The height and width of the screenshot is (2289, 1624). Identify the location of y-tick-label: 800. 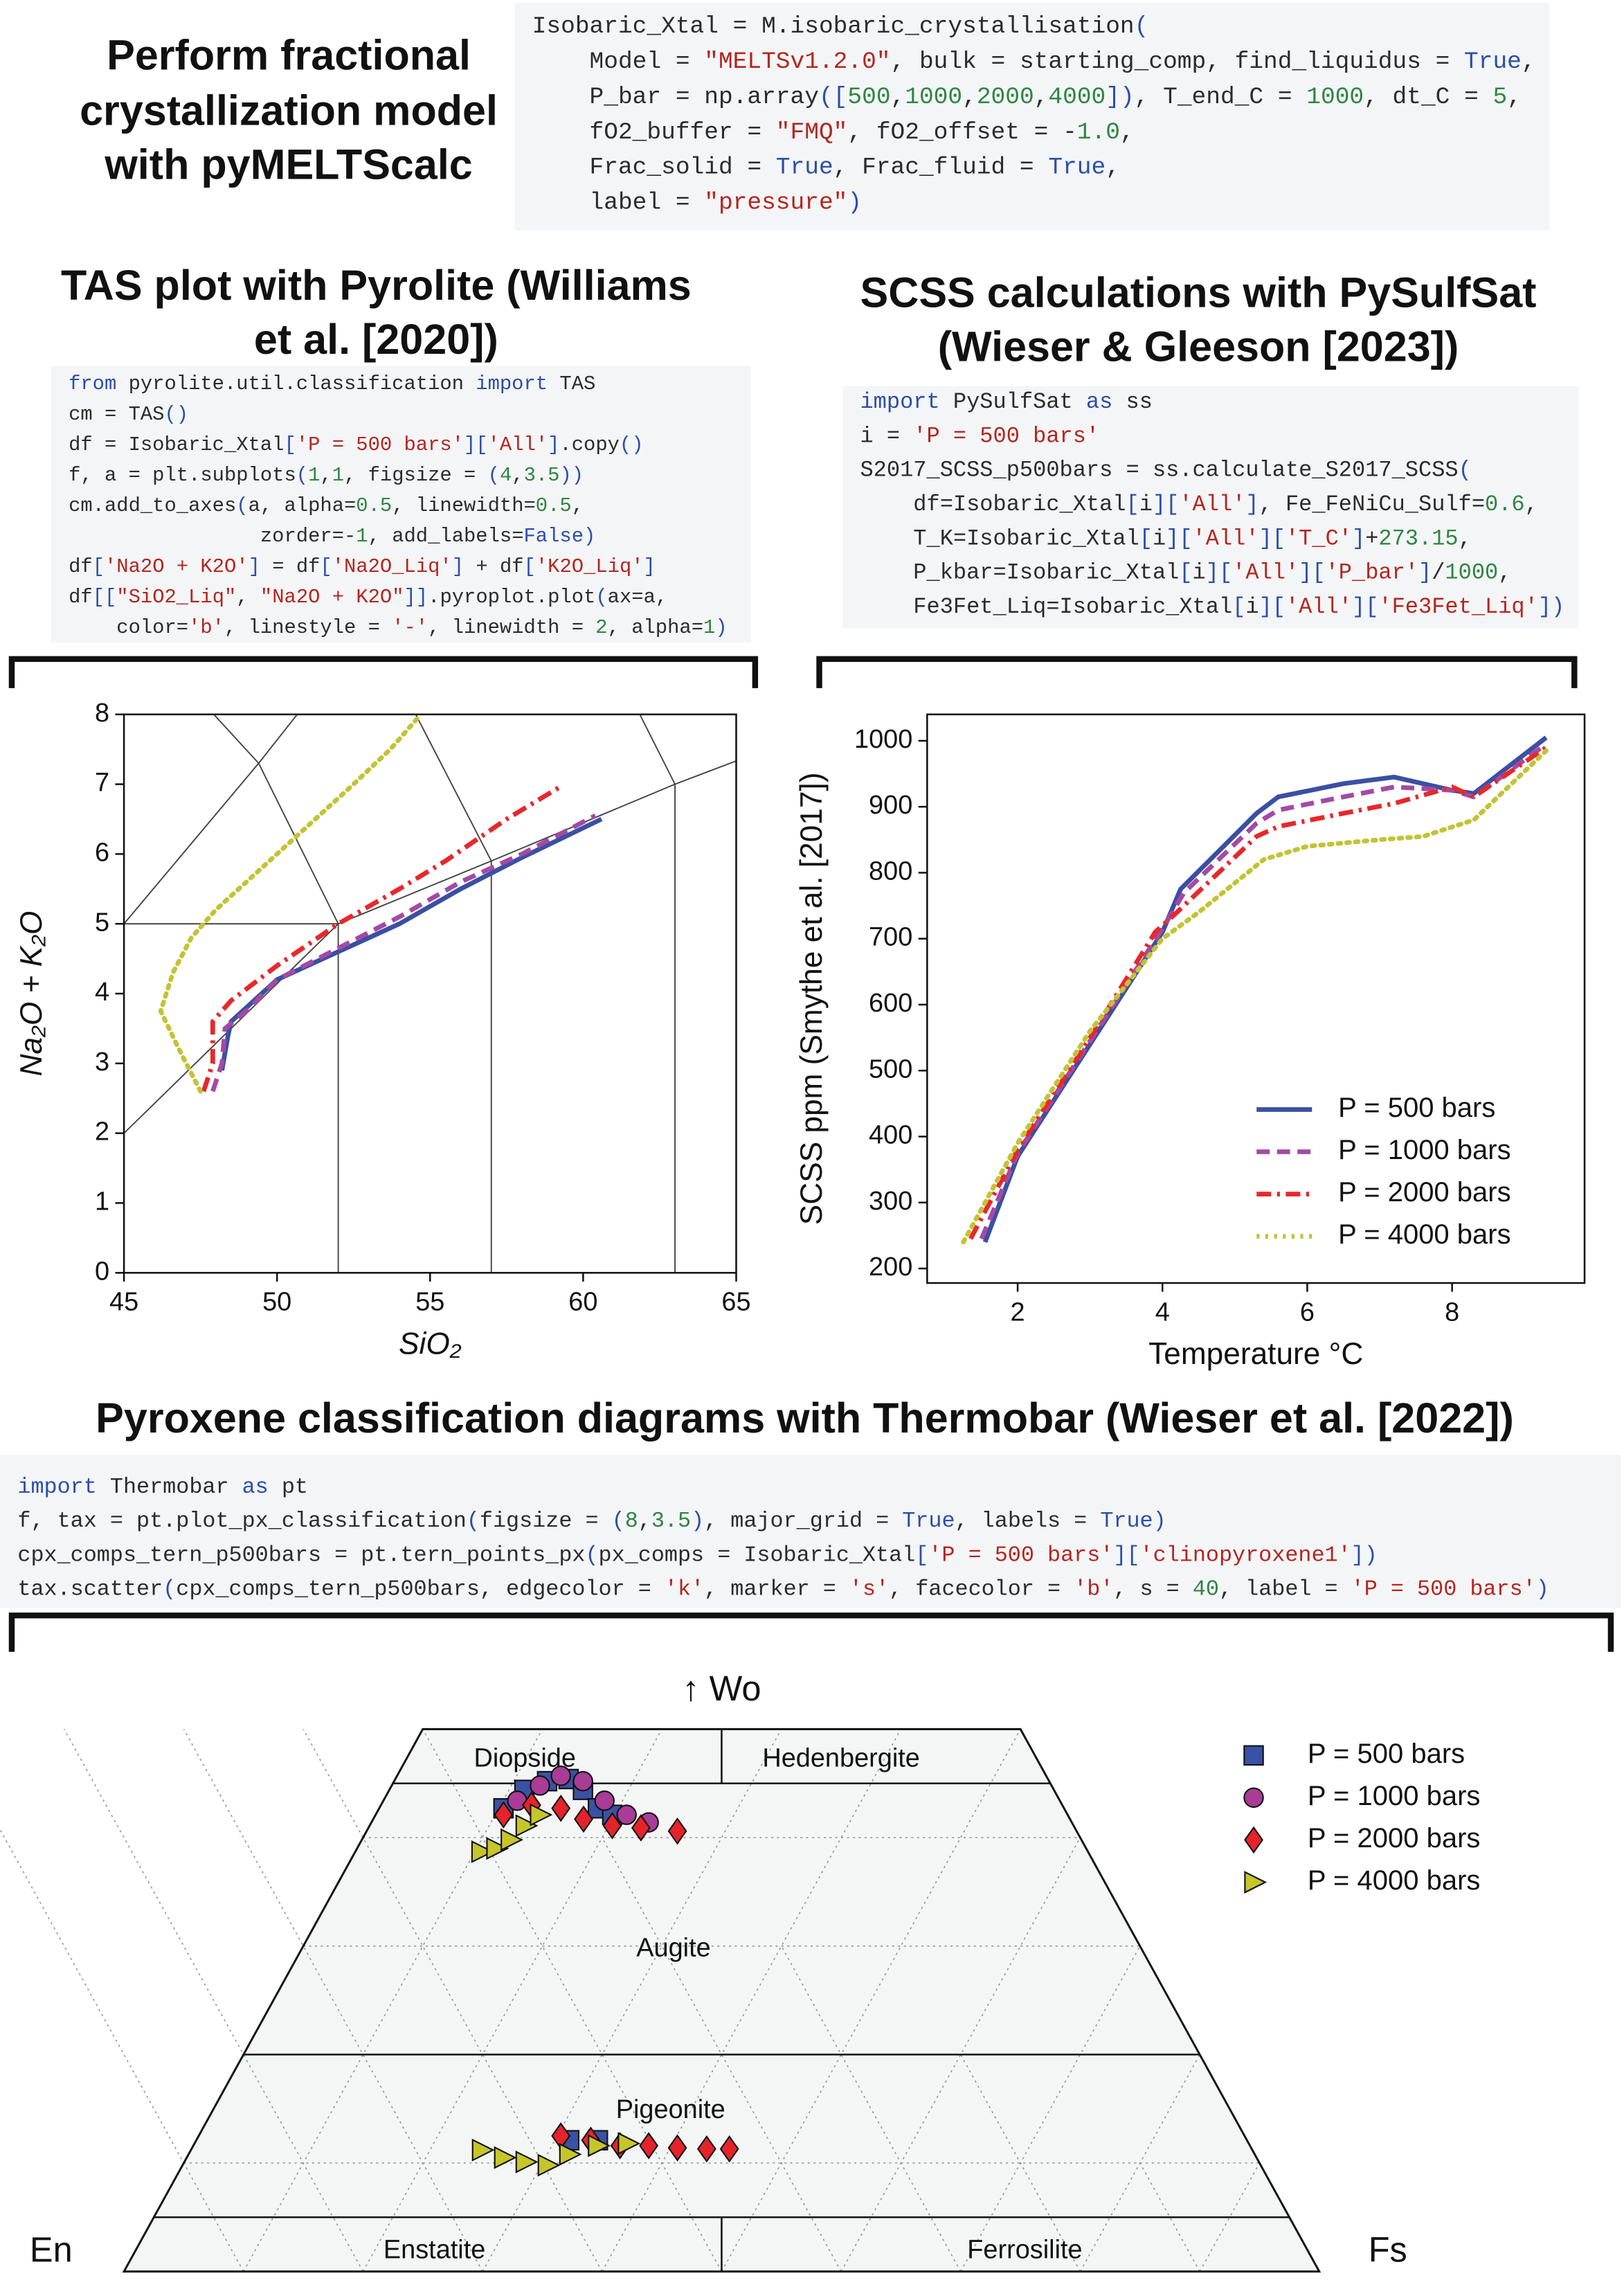
(890, 871).